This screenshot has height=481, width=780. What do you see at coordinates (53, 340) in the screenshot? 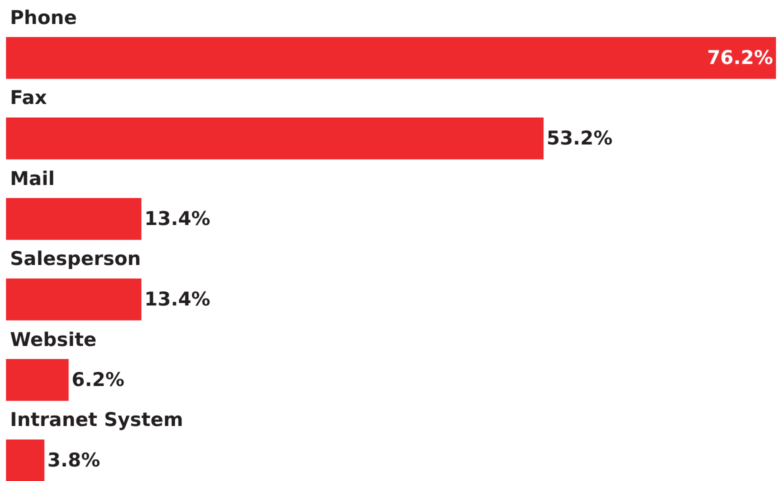
I see `y-tick-label: Website` at bounding box center [53, 340].